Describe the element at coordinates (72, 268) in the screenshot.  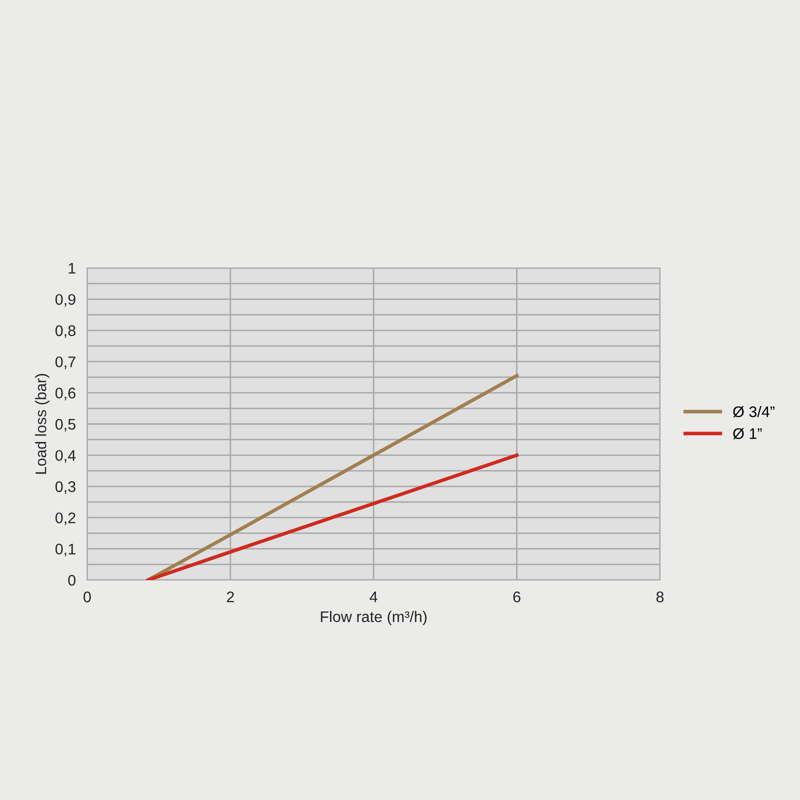
I see `y-tick-label: 1` at that location.